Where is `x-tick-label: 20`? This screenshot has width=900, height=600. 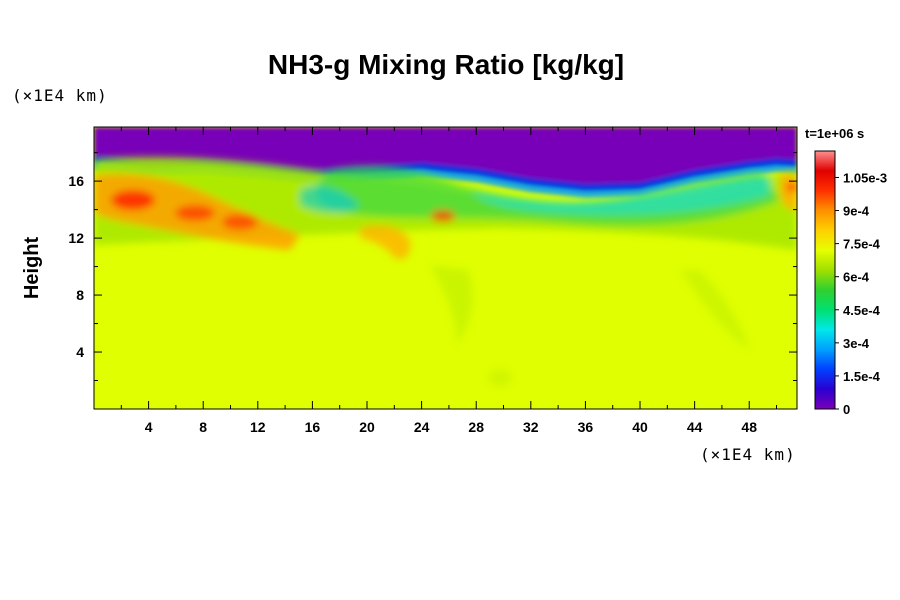 x-tick-label: 20 is located at coordinates (367, 427).